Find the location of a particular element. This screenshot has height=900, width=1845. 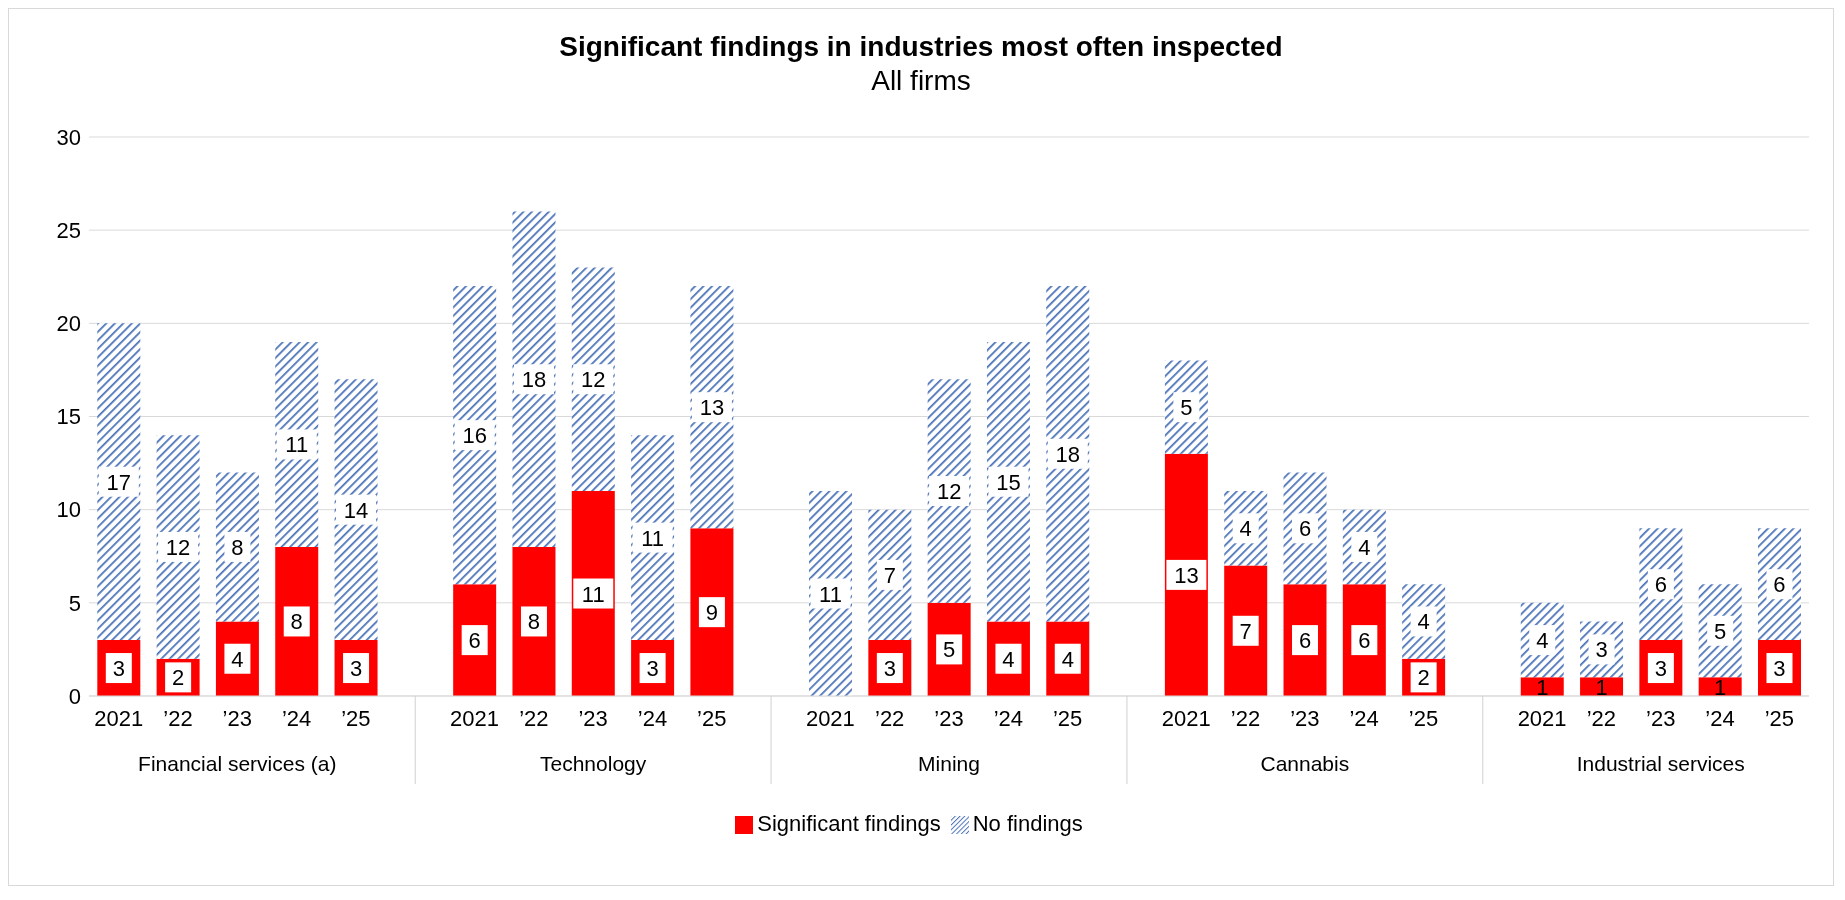

y-tick-label: 30 is located at coordinates (68, 137).